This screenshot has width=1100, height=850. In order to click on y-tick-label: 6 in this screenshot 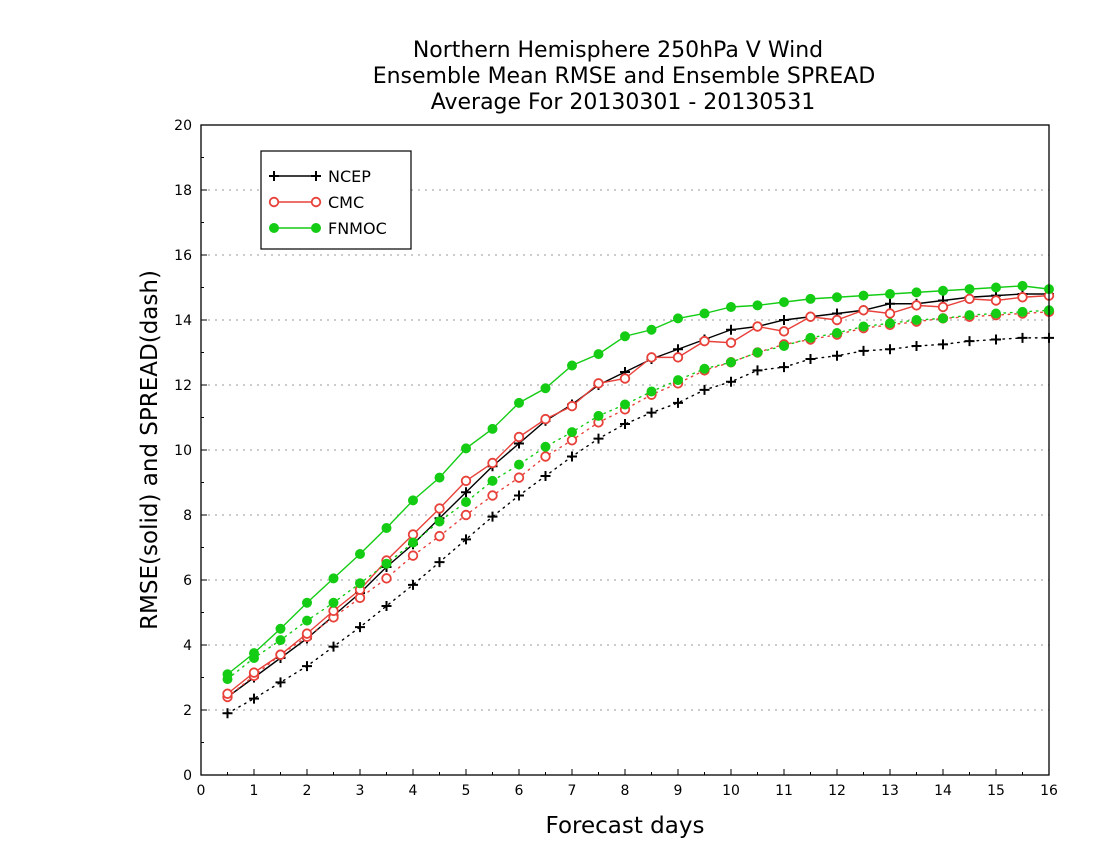, I will do `click(187, 581)`.